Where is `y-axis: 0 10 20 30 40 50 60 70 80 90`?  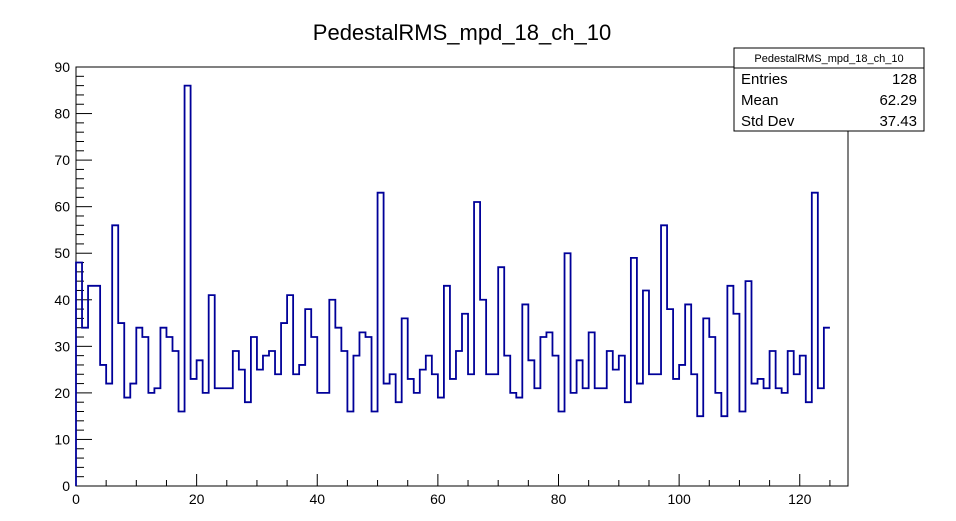 y-axis: 0 10 20 30 40 50 60 70 80 90 is located at coordinates (73, 276).